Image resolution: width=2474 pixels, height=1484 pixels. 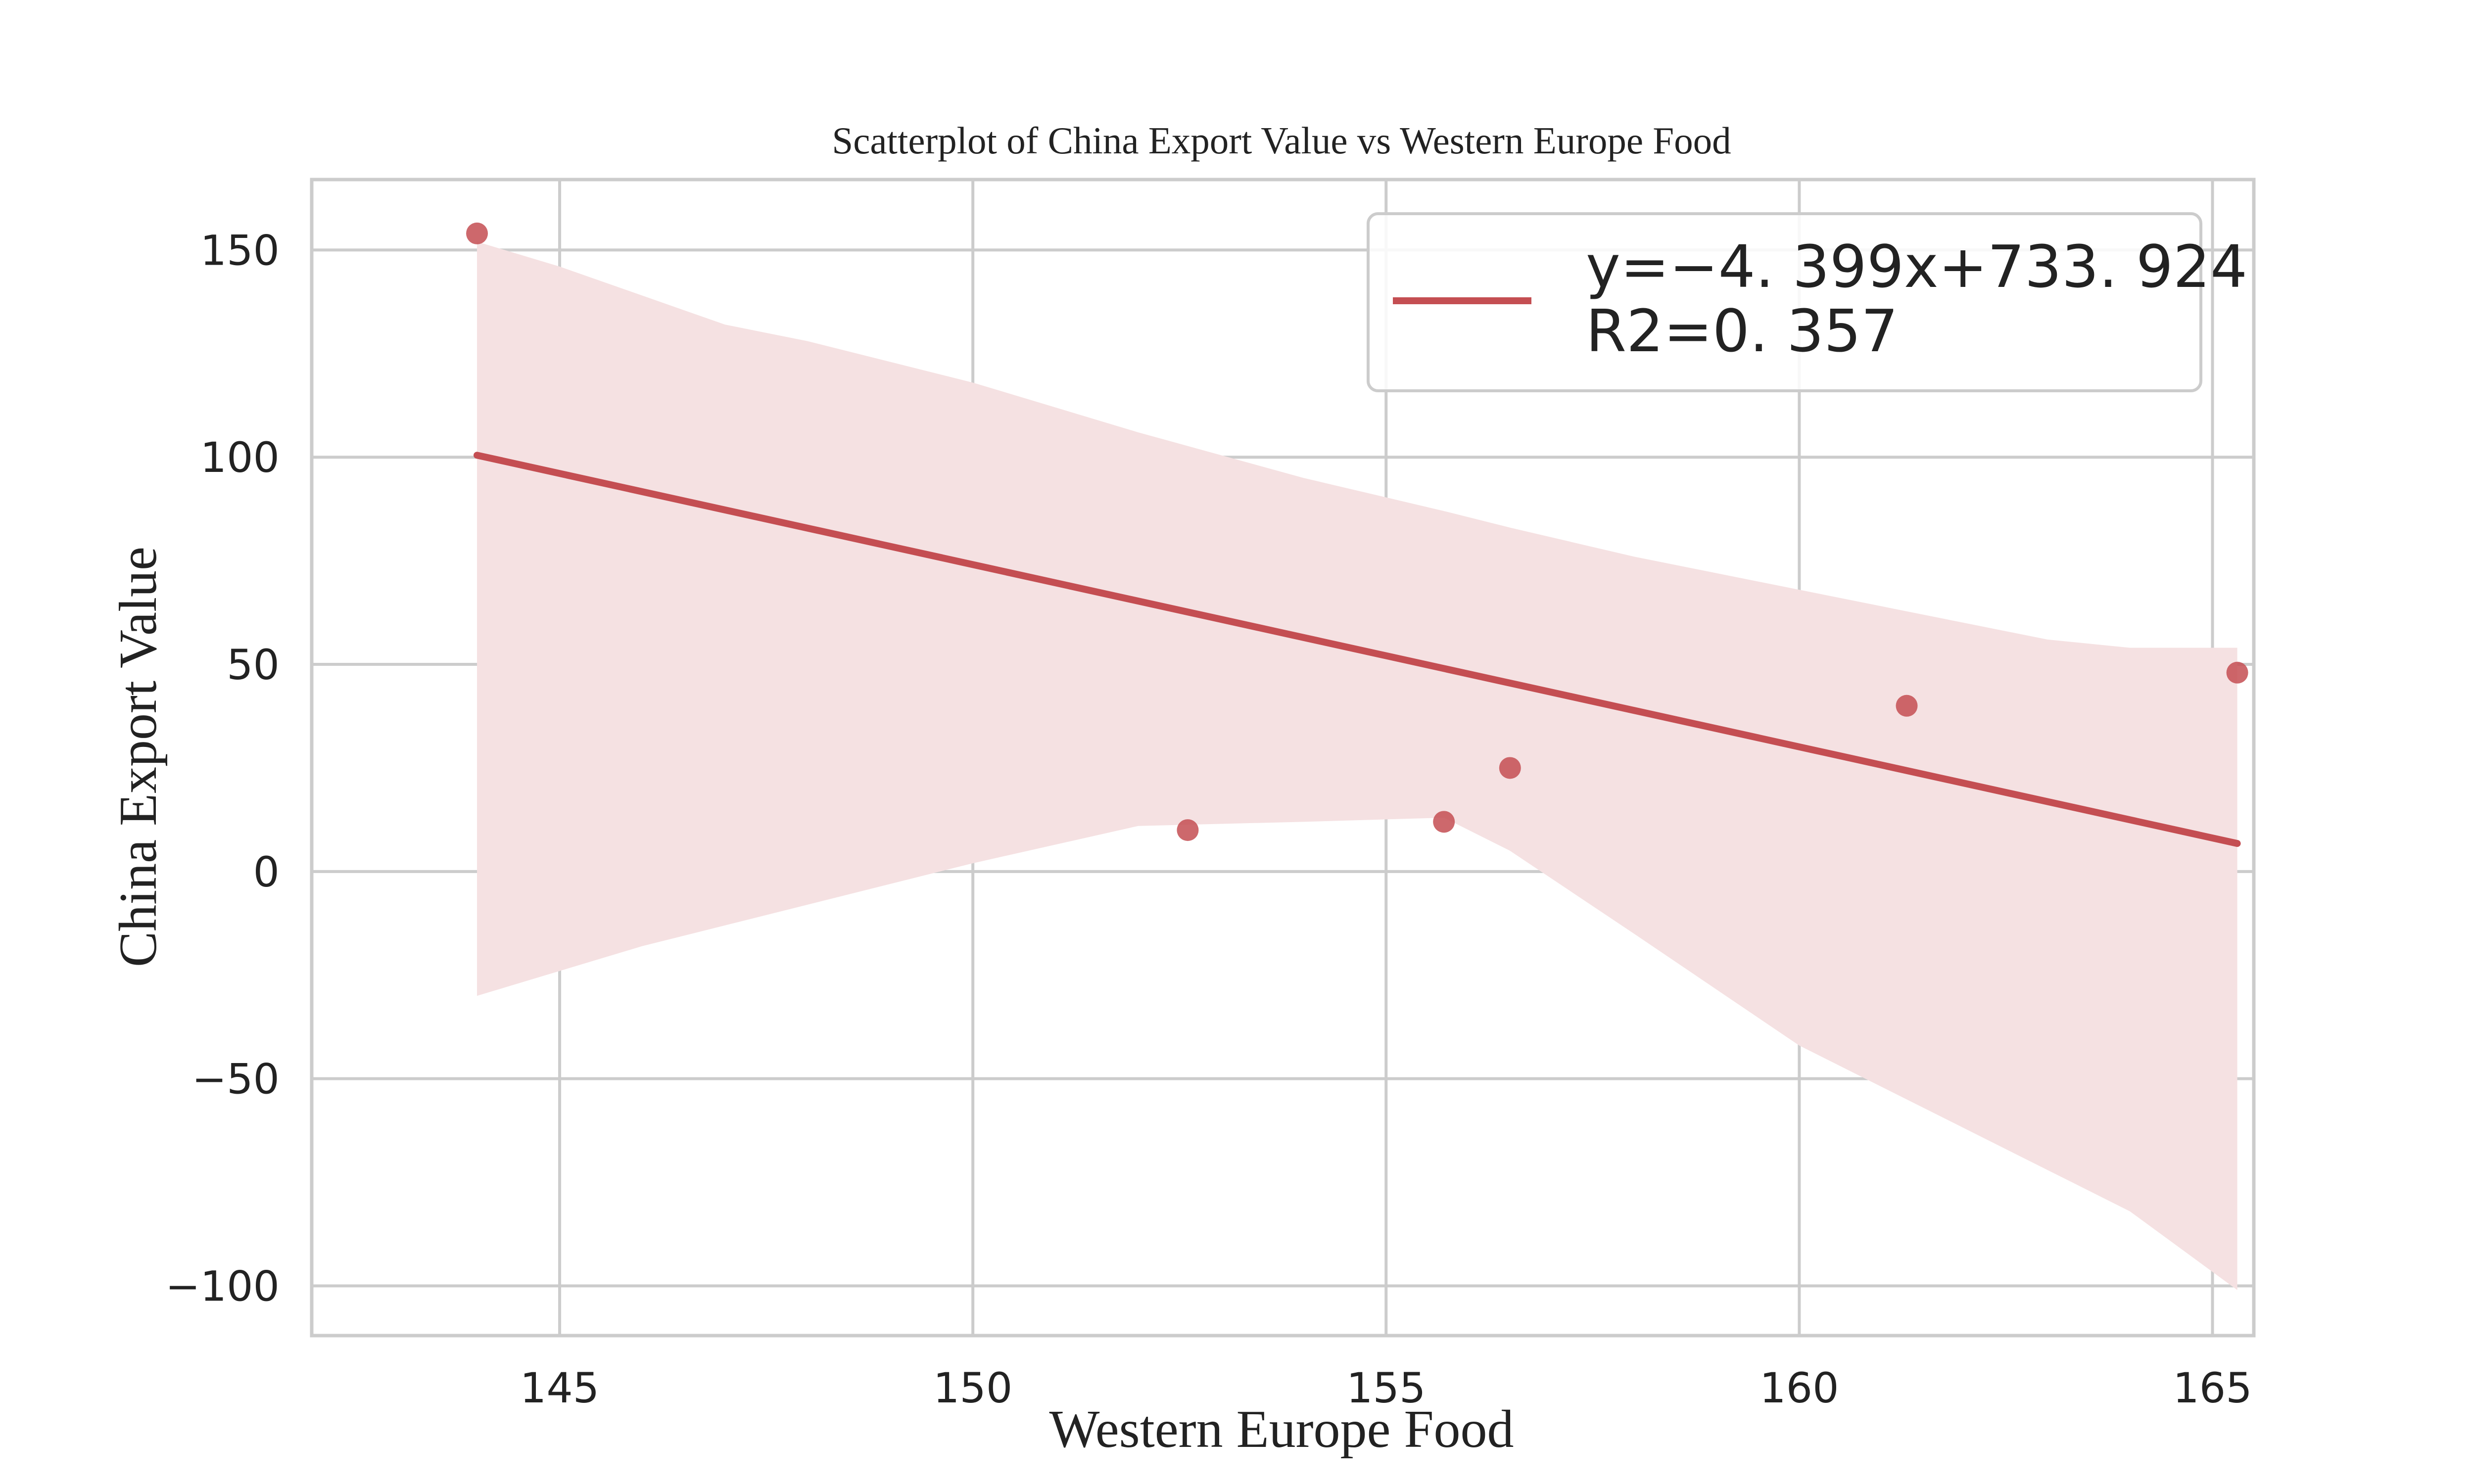 What do you see at coordinates (973, 1388) in the screenshot?
I see `x-tick-label: 150` at bounding box center [973, 1388].